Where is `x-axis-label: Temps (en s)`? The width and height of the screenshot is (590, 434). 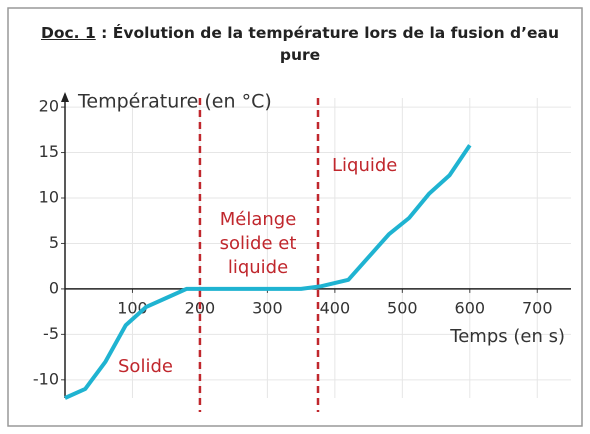 x-axis-label: Temps (en s) is located at coordinates (507, 336).